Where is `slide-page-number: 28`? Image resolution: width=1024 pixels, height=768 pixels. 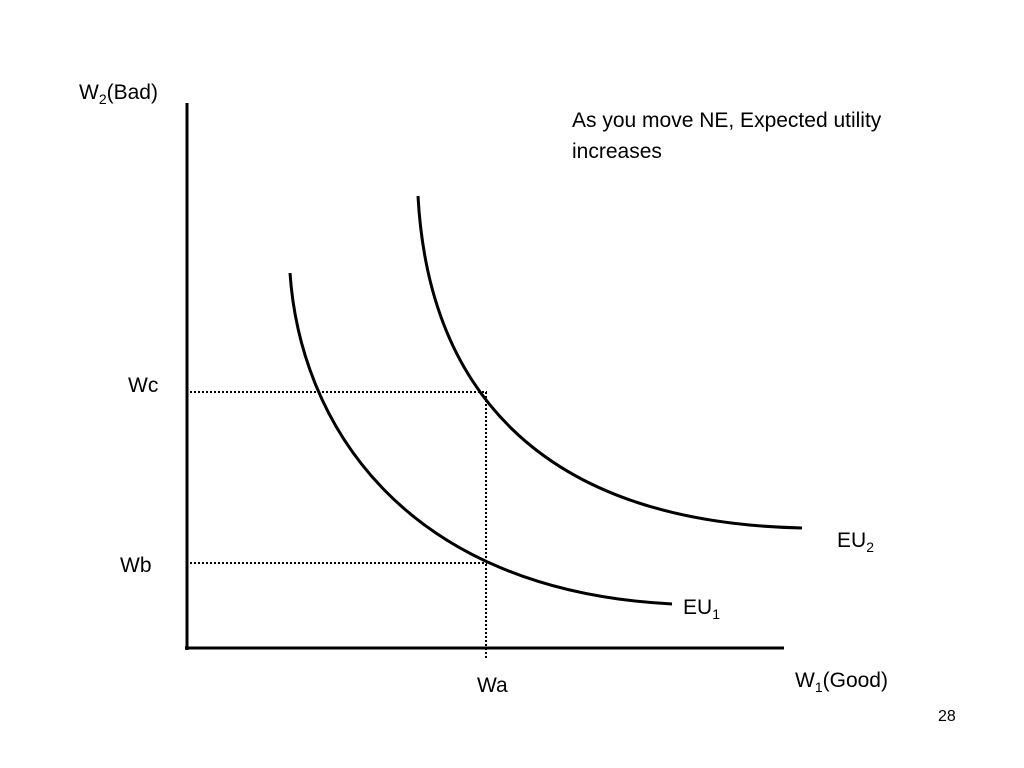 slide-page-number: 28 is located at coordinates (947, 716).